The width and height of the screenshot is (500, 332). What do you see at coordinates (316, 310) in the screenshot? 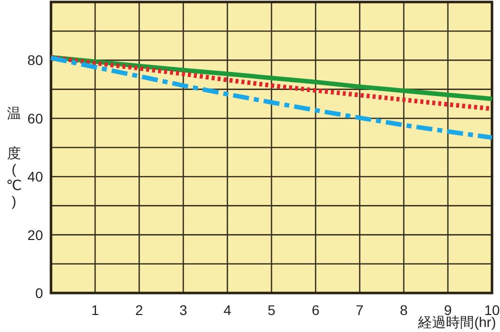
I see `x-tick-label: 6` at bounding box center [316, 310].